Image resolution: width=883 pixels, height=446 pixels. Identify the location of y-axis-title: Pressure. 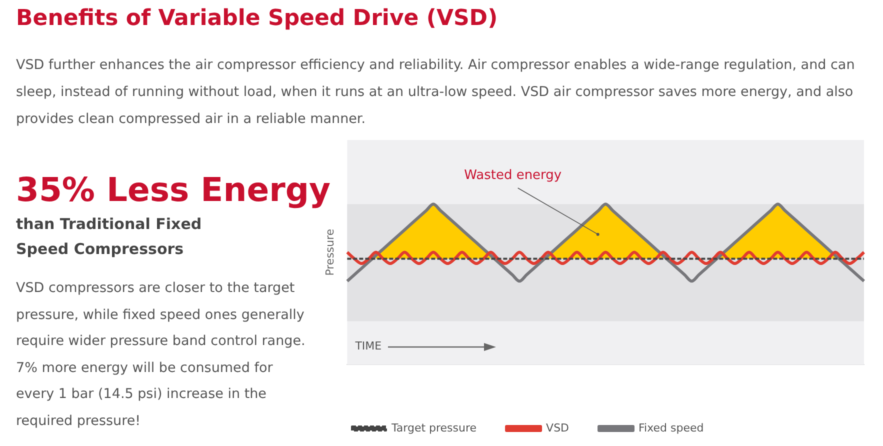
(329, 252).